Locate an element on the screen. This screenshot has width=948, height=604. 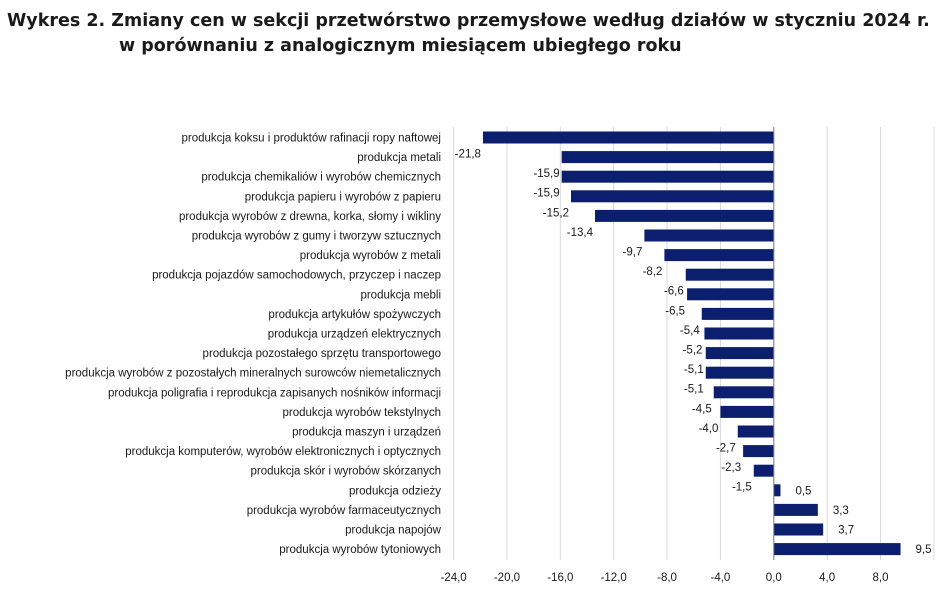
x-tick-label: -4,0 is located at coordinates (721, 578).